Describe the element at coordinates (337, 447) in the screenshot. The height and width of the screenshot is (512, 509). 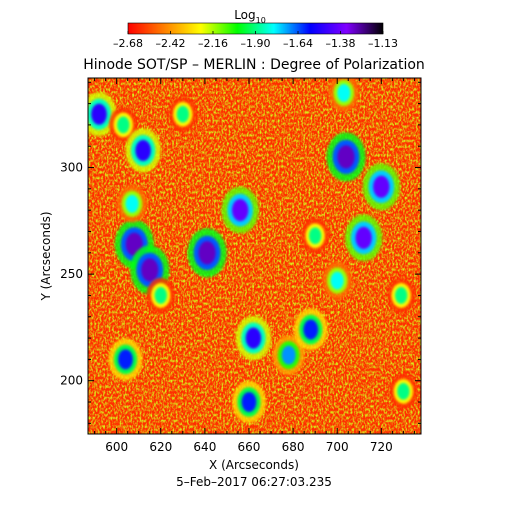
I see `x-tick-label: 700` at that location.